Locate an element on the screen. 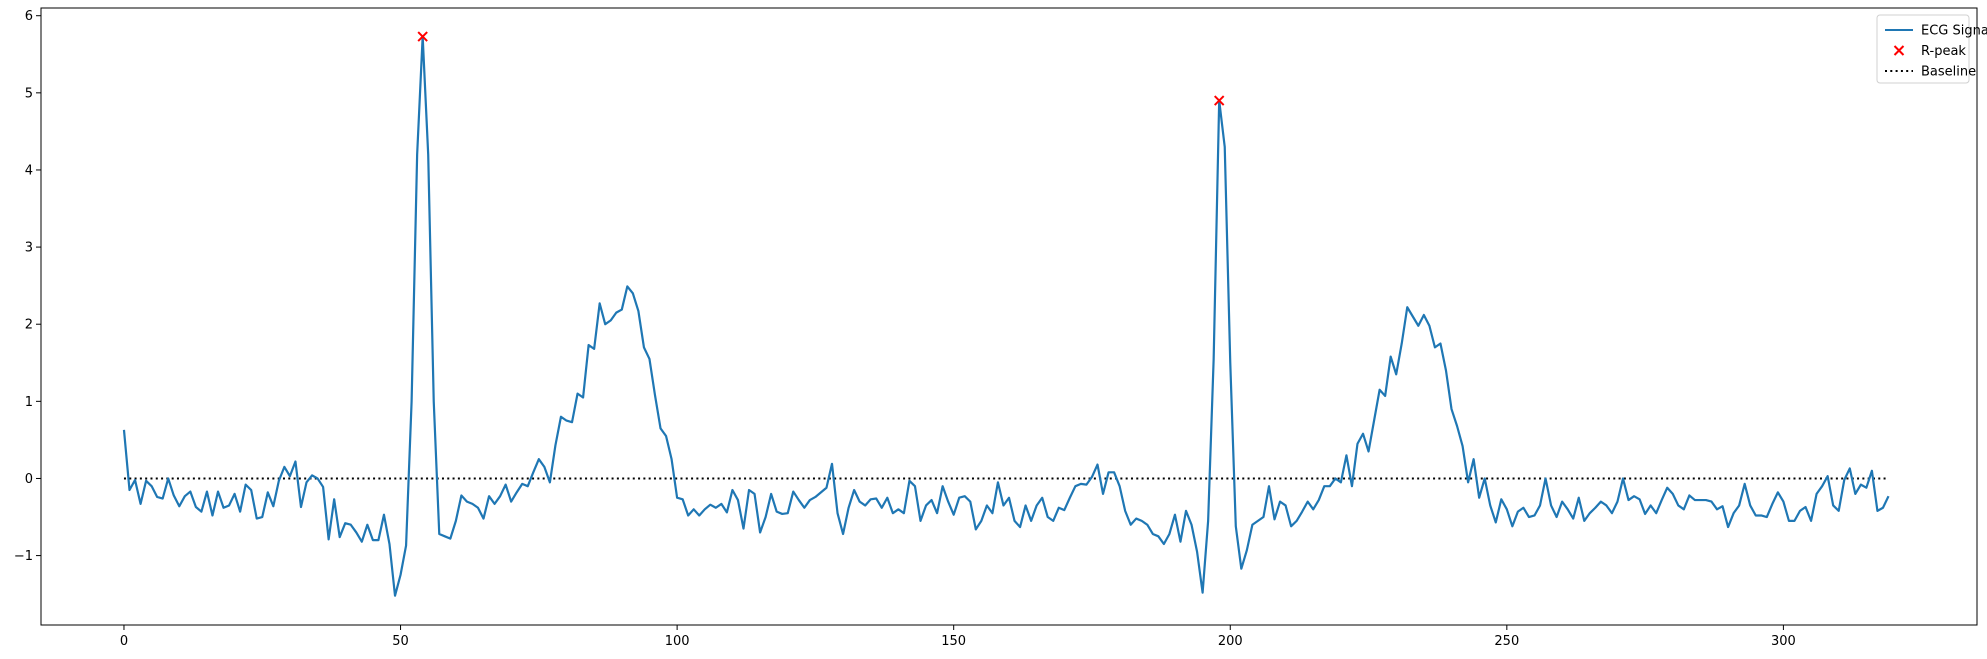 This screenshot has width=1987, height=659. legend-box is located at coordinates (1923, 49).